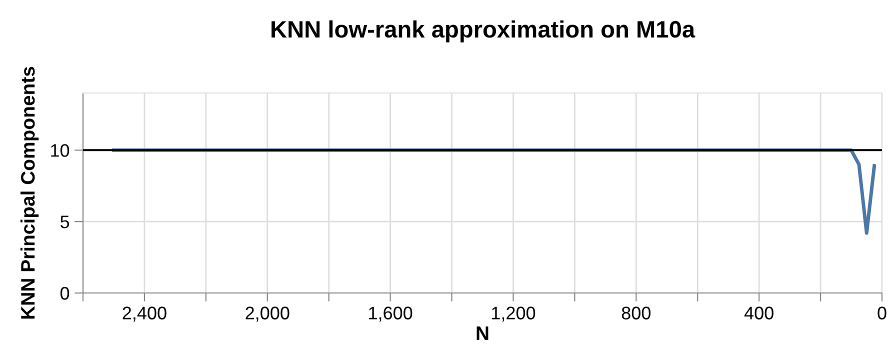  I want to click on x-tick-label: 800, so click(636, 313).